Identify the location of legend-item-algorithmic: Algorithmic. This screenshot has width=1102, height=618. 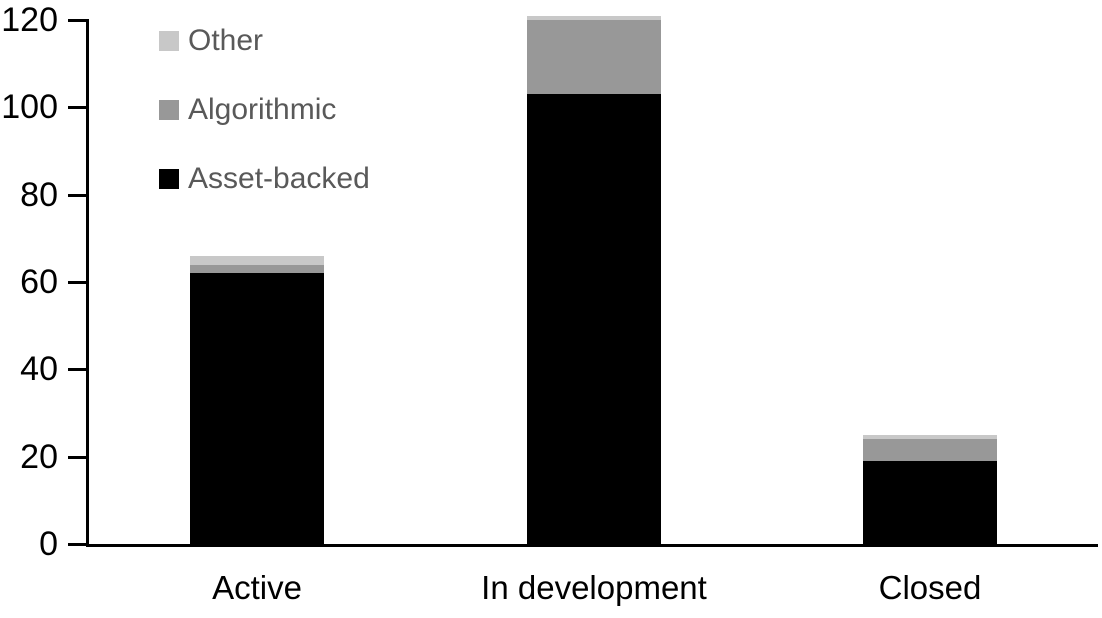
(247, 110).